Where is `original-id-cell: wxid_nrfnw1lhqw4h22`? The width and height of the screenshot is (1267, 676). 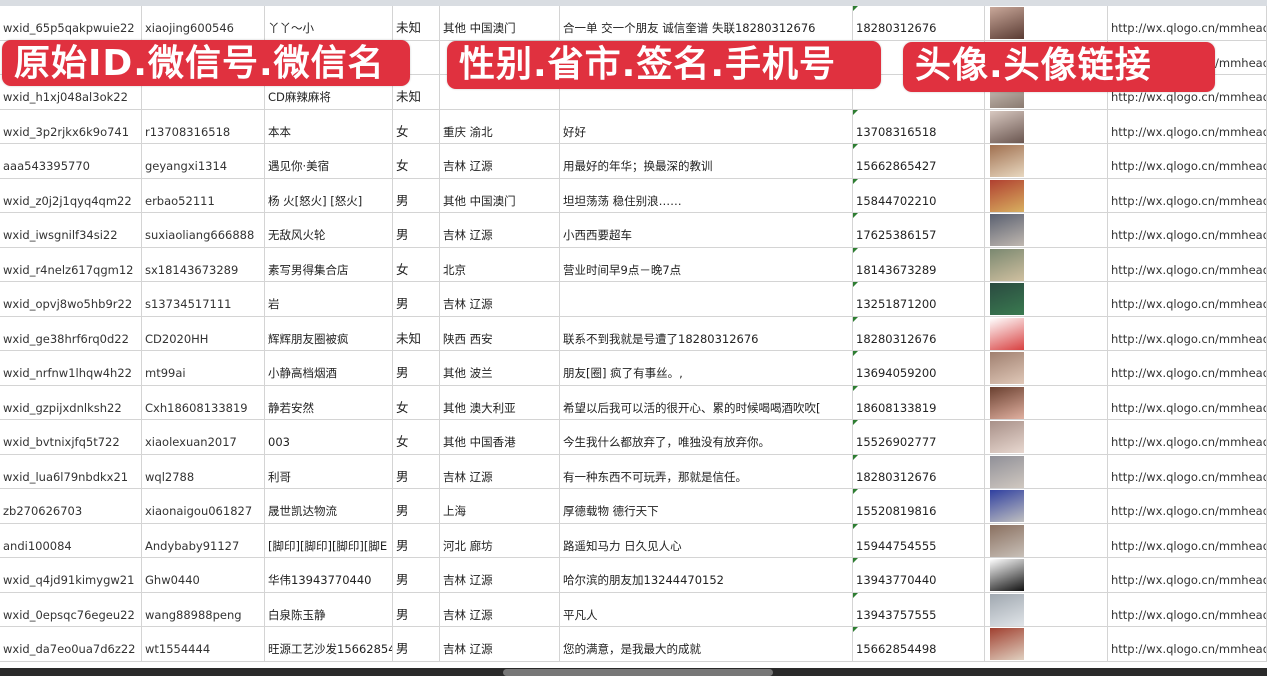 original-id-cell: wxid_nrfnw1lhqw4h22 is located at coordinates (71, 368).